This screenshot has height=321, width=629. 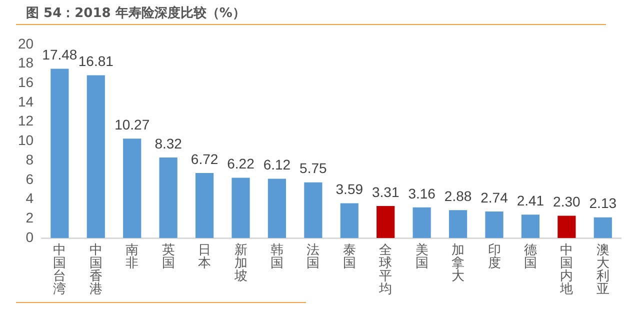 I want to click on data-label: 6.22, so click(x=241, y=164).